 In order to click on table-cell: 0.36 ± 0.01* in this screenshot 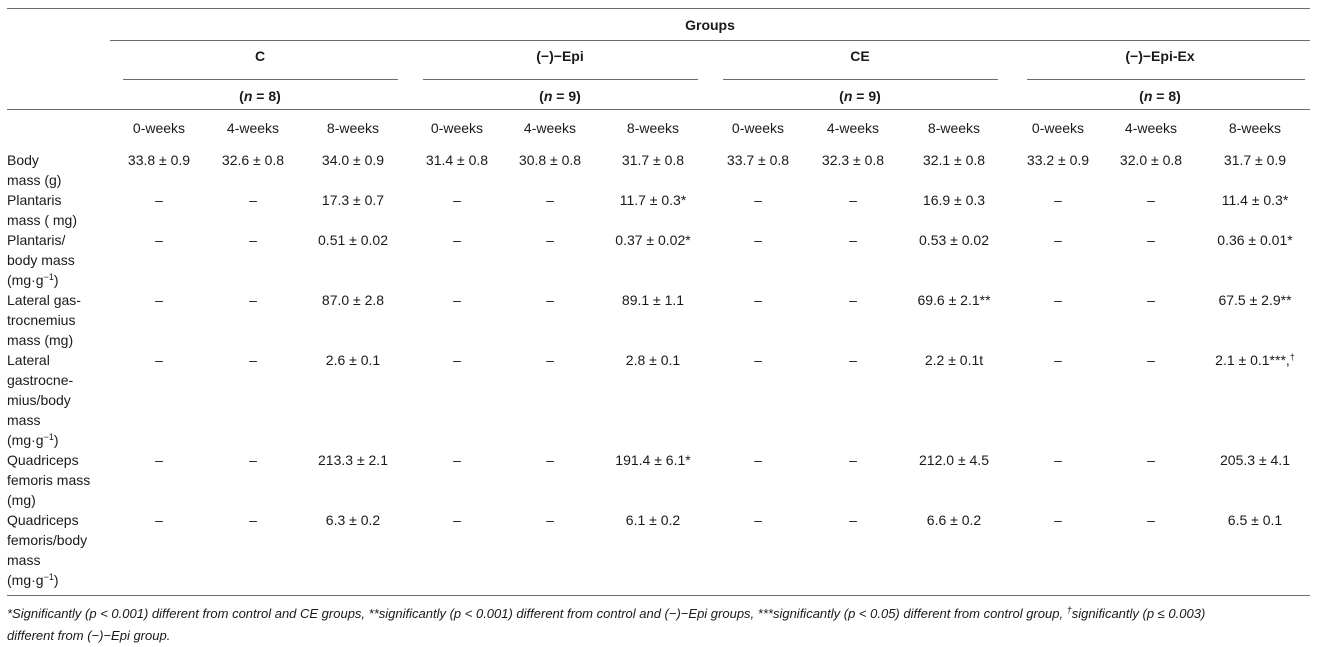, I will do `click(1255, 240)`.